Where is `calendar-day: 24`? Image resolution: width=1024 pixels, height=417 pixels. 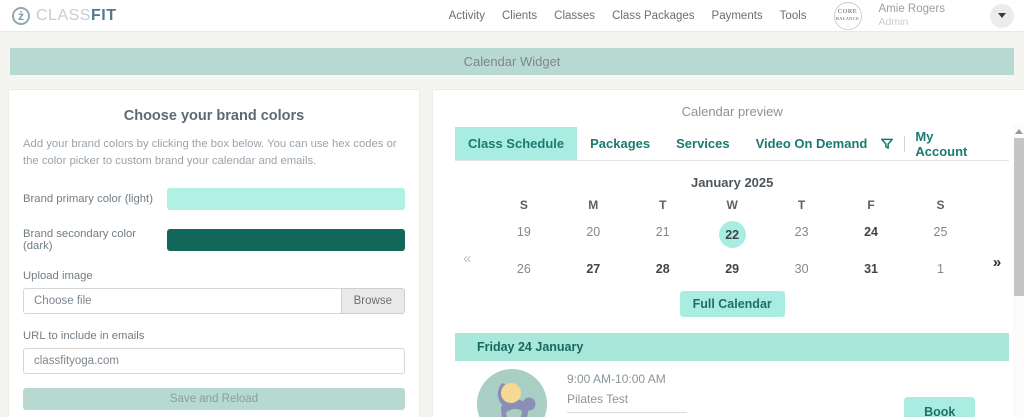
calendar-day: 24 is located at coordinates (871, 232).